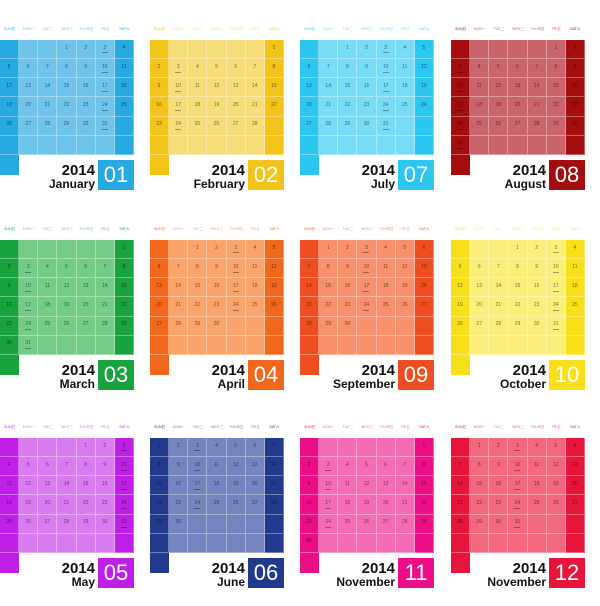 The height and width of the screenshot is (606, 600). What do you see at coordinates (424, 486) in the screenshot?
I see `date-cell: 15` at bounding box center [424, 486].